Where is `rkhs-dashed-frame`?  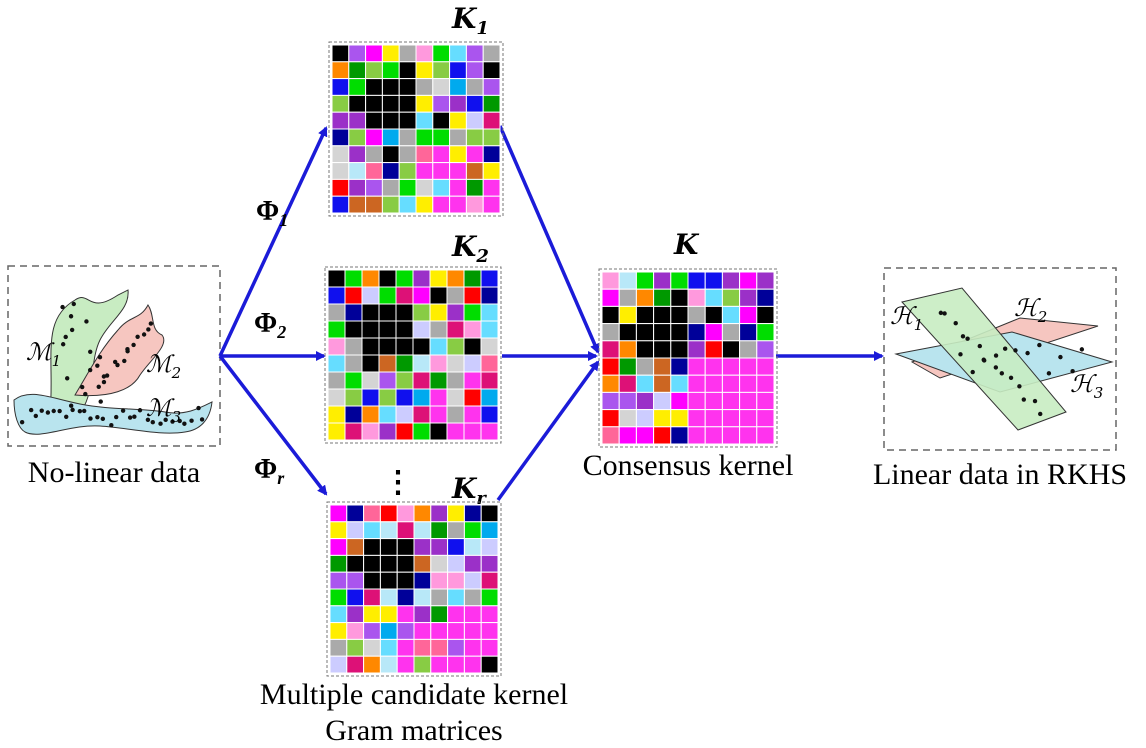
rkhs-dashed-frame is located at coordinates (1000, 359).